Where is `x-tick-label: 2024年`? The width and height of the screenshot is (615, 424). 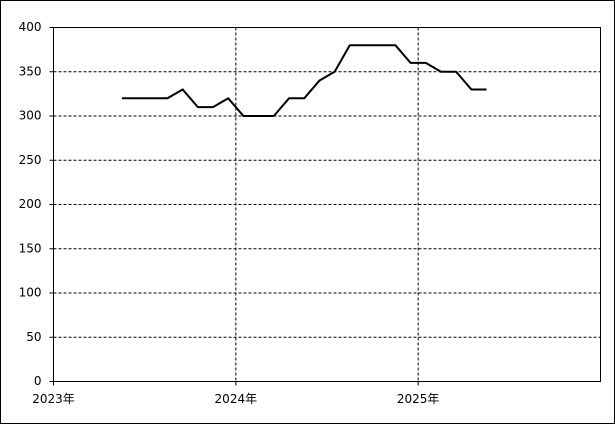 x-tick-label: 2024年 is located at coordinates (236, 399).